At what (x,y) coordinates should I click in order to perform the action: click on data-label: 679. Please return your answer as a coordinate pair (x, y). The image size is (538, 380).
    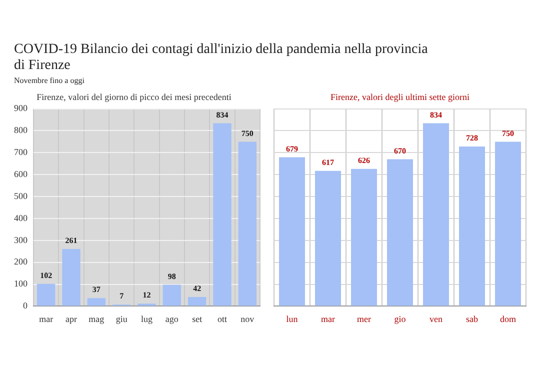
    Looking at the image, I should click on (292, 149).